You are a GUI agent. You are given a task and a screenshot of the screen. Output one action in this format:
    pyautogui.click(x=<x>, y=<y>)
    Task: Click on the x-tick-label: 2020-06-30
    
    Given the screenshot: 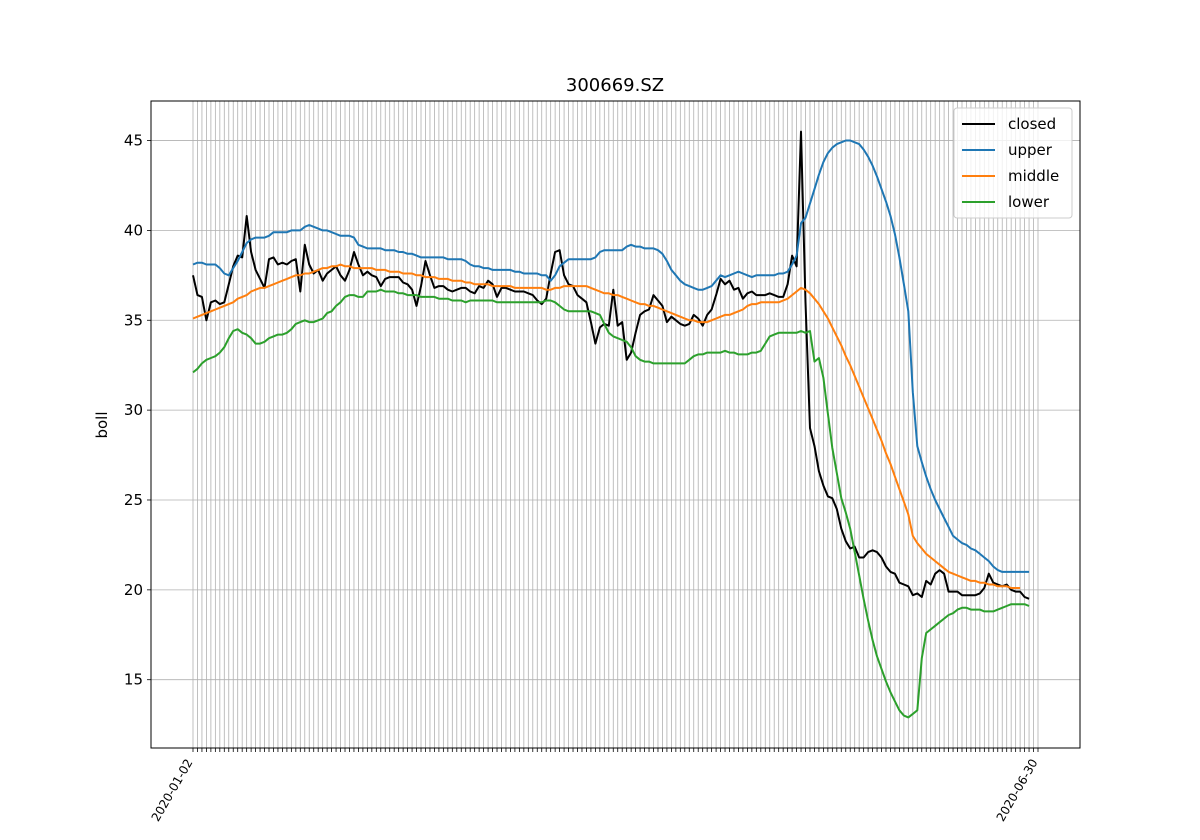 What is the action you would take?
    pyautogui.click(x=1017, y=790)
    